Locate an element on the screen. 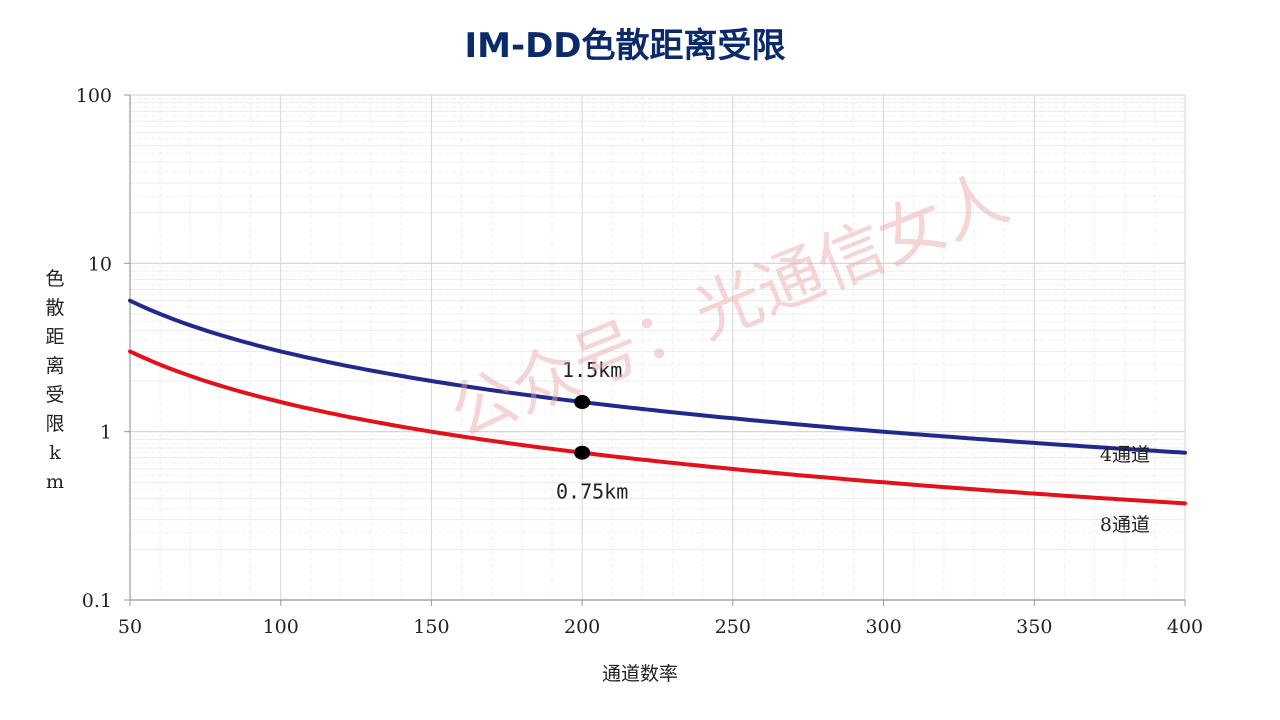 This screenshot has height=720, width=1280. y-tick-label: 10 is located at coordinates (100, 264).